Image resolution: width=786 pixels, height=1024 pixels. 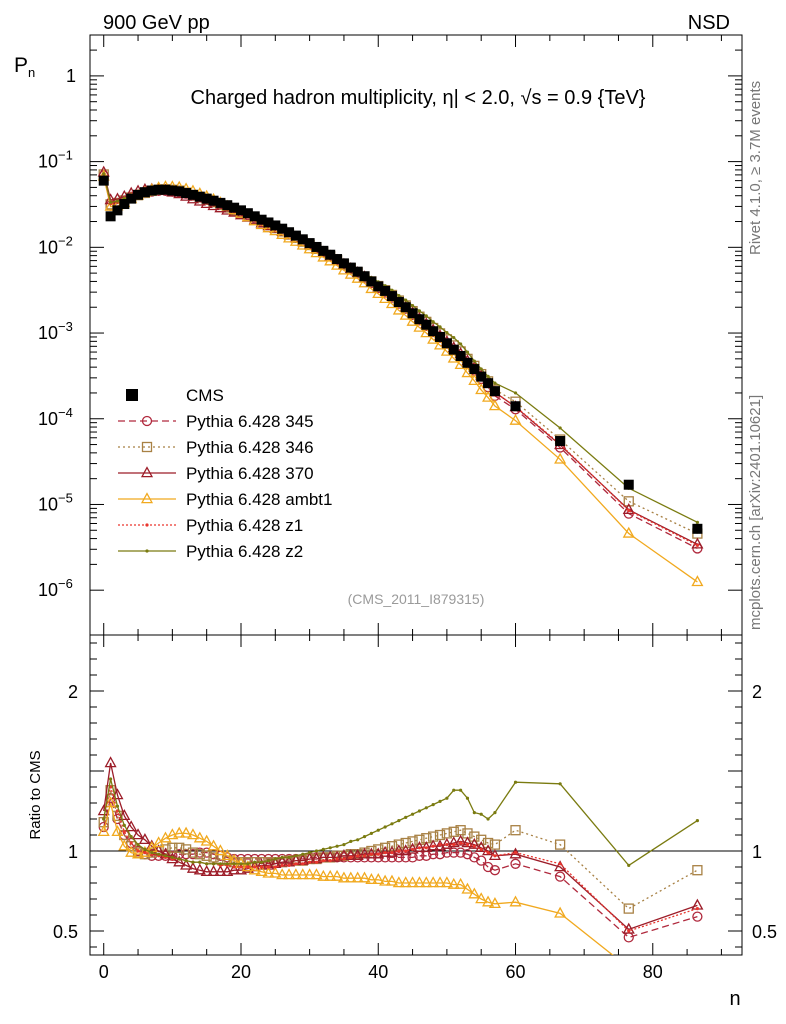 What do you see at coordinates (244, 551) in the screenshot?
I see `legend-label: Pythia 6.428 z2` at bounding box center [244, 551].